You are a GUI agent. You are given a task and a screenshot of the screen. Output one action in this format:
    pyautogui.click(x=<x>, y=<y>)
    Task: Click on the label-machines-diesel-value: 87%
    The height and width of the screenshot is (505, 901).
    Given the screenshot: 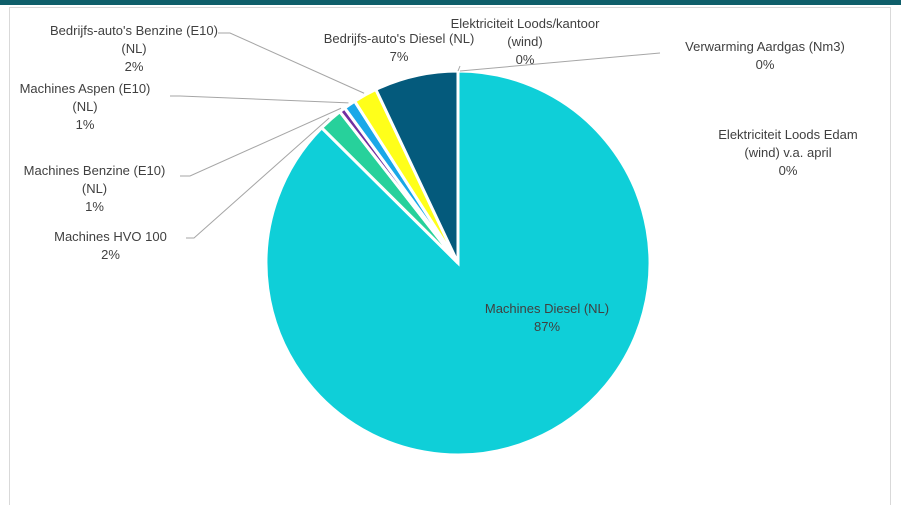 What is the action you would take?
    pyautogui.click(x=547, y=326)
    